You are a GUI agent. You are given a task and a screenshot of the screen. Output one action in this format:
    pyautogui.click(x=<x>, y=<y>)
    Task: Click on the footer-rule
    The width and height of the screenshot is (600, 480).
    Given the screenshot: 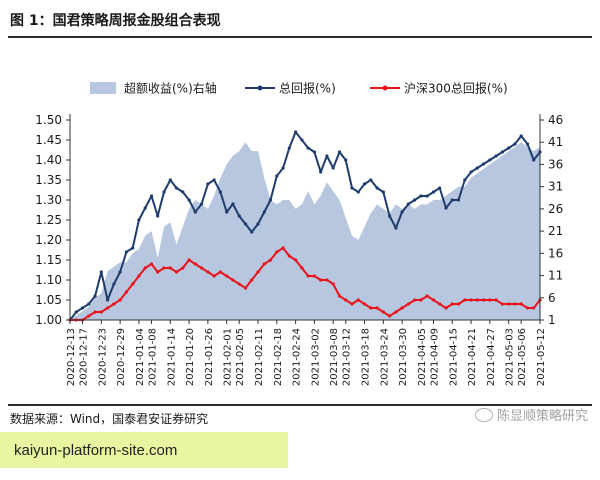 What is the action you would take?
    pyautogui.click(x=300, y=405)
    